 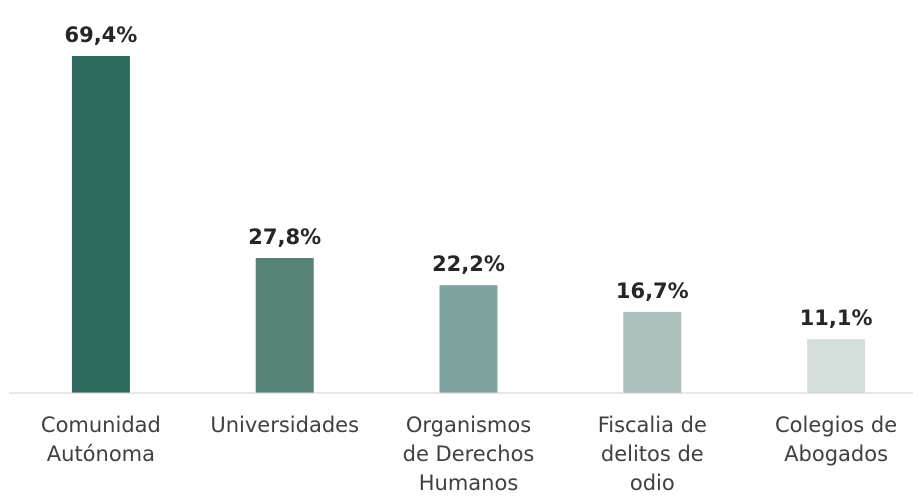 I want to click on x-tick-label: Colegios de Abogados, so click(x=836, y=439).